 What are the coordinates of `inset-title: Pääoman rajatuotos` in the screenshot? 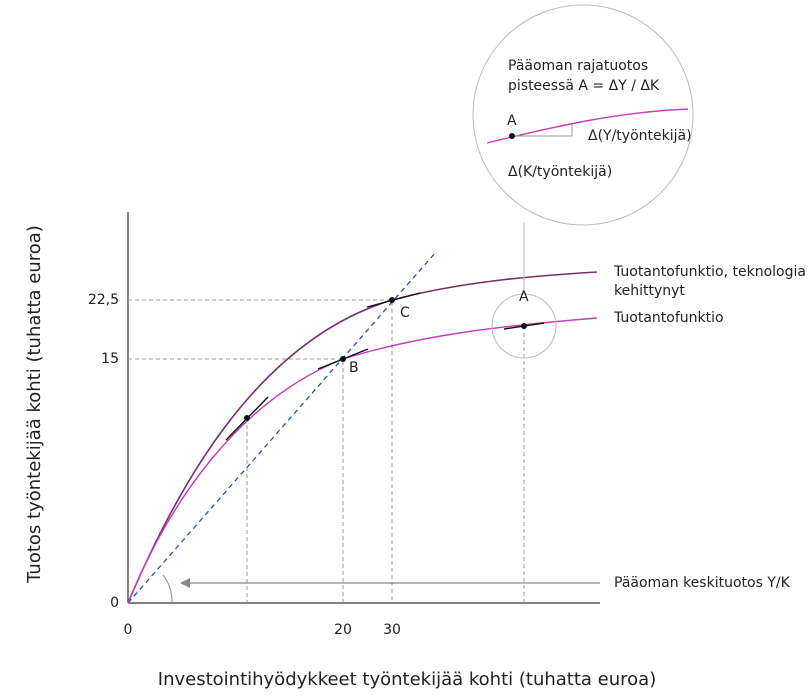 It's located at (578, 66).